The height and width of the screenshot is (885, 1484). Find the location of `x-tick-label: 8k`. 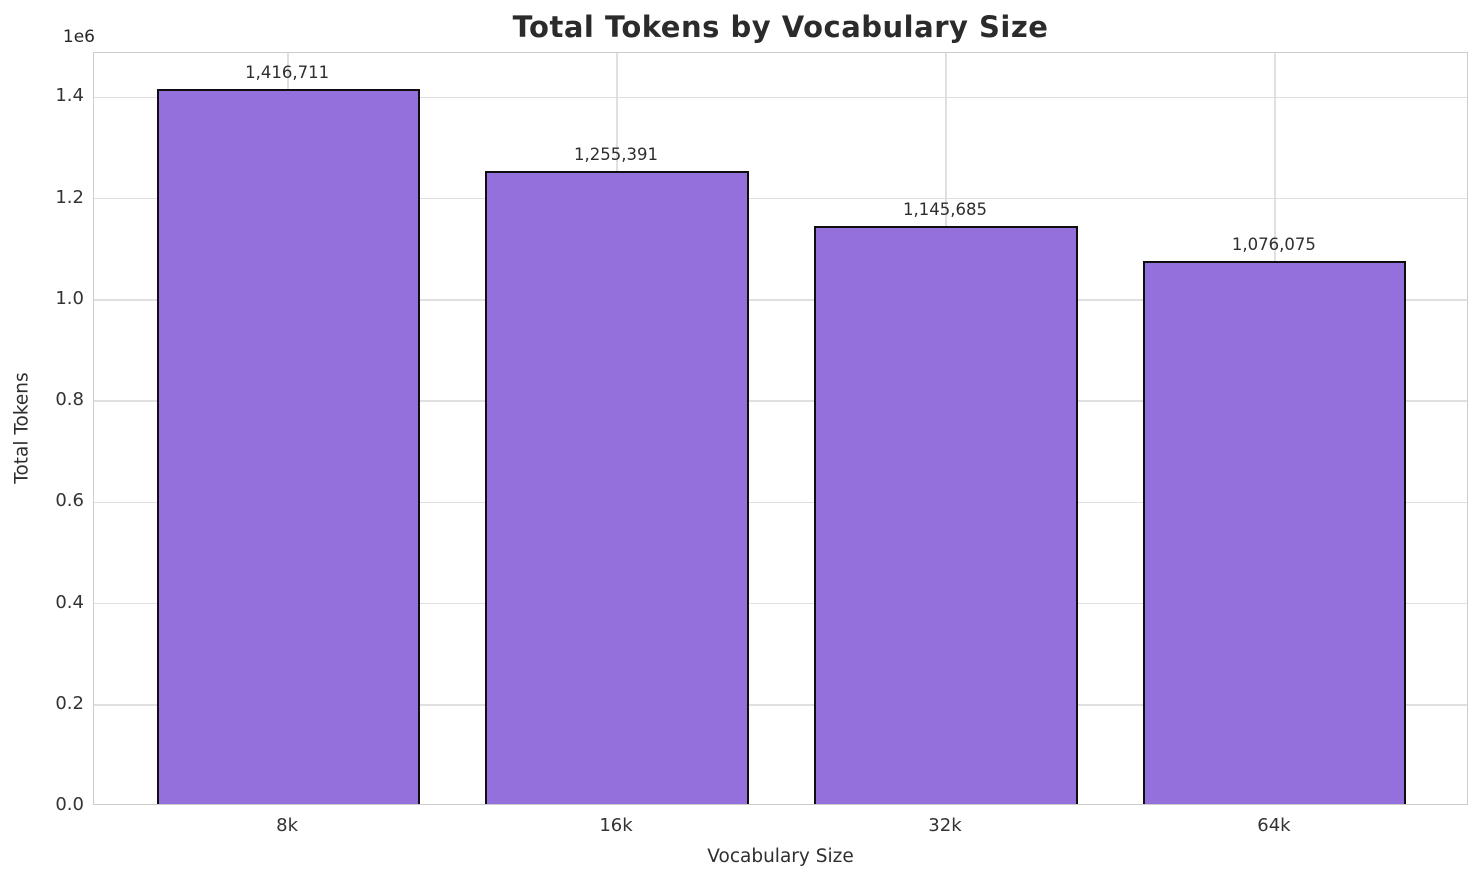

x-tick-label: 8k is located at coordinates (287, 825).